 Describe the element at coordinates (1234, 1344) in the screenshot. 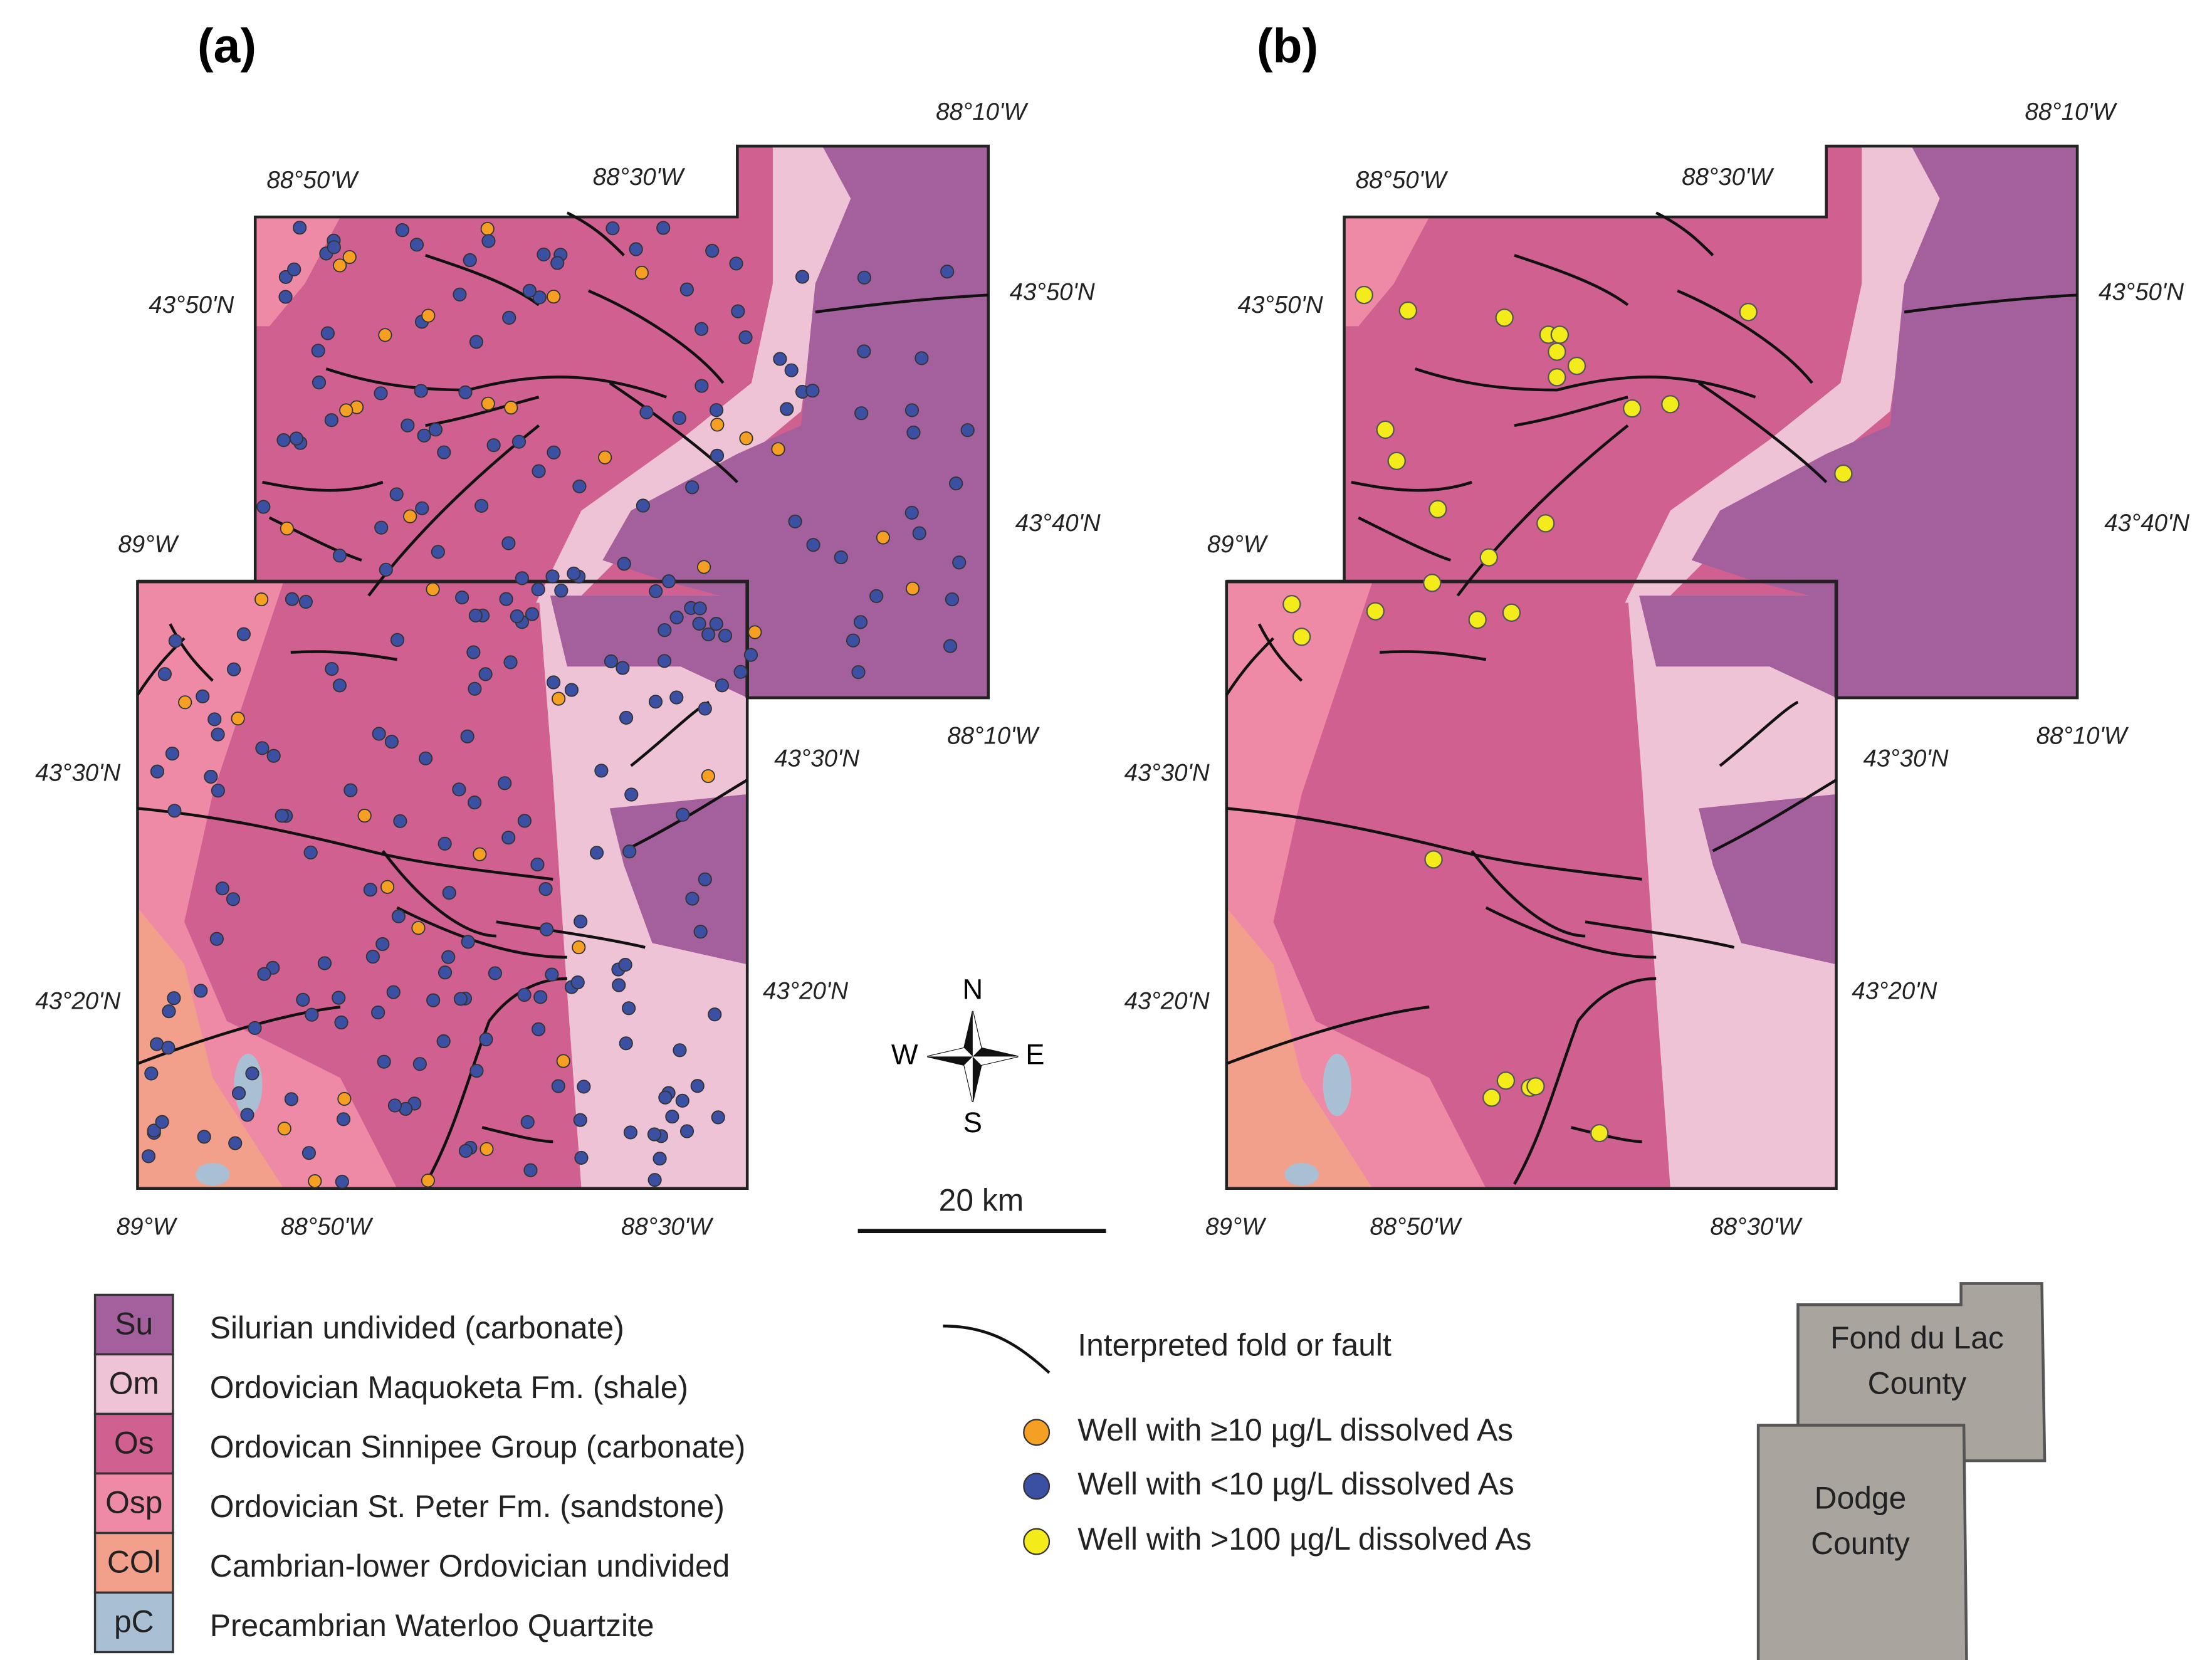

I see `legend-label: Interpreted fold or fault` at that location.